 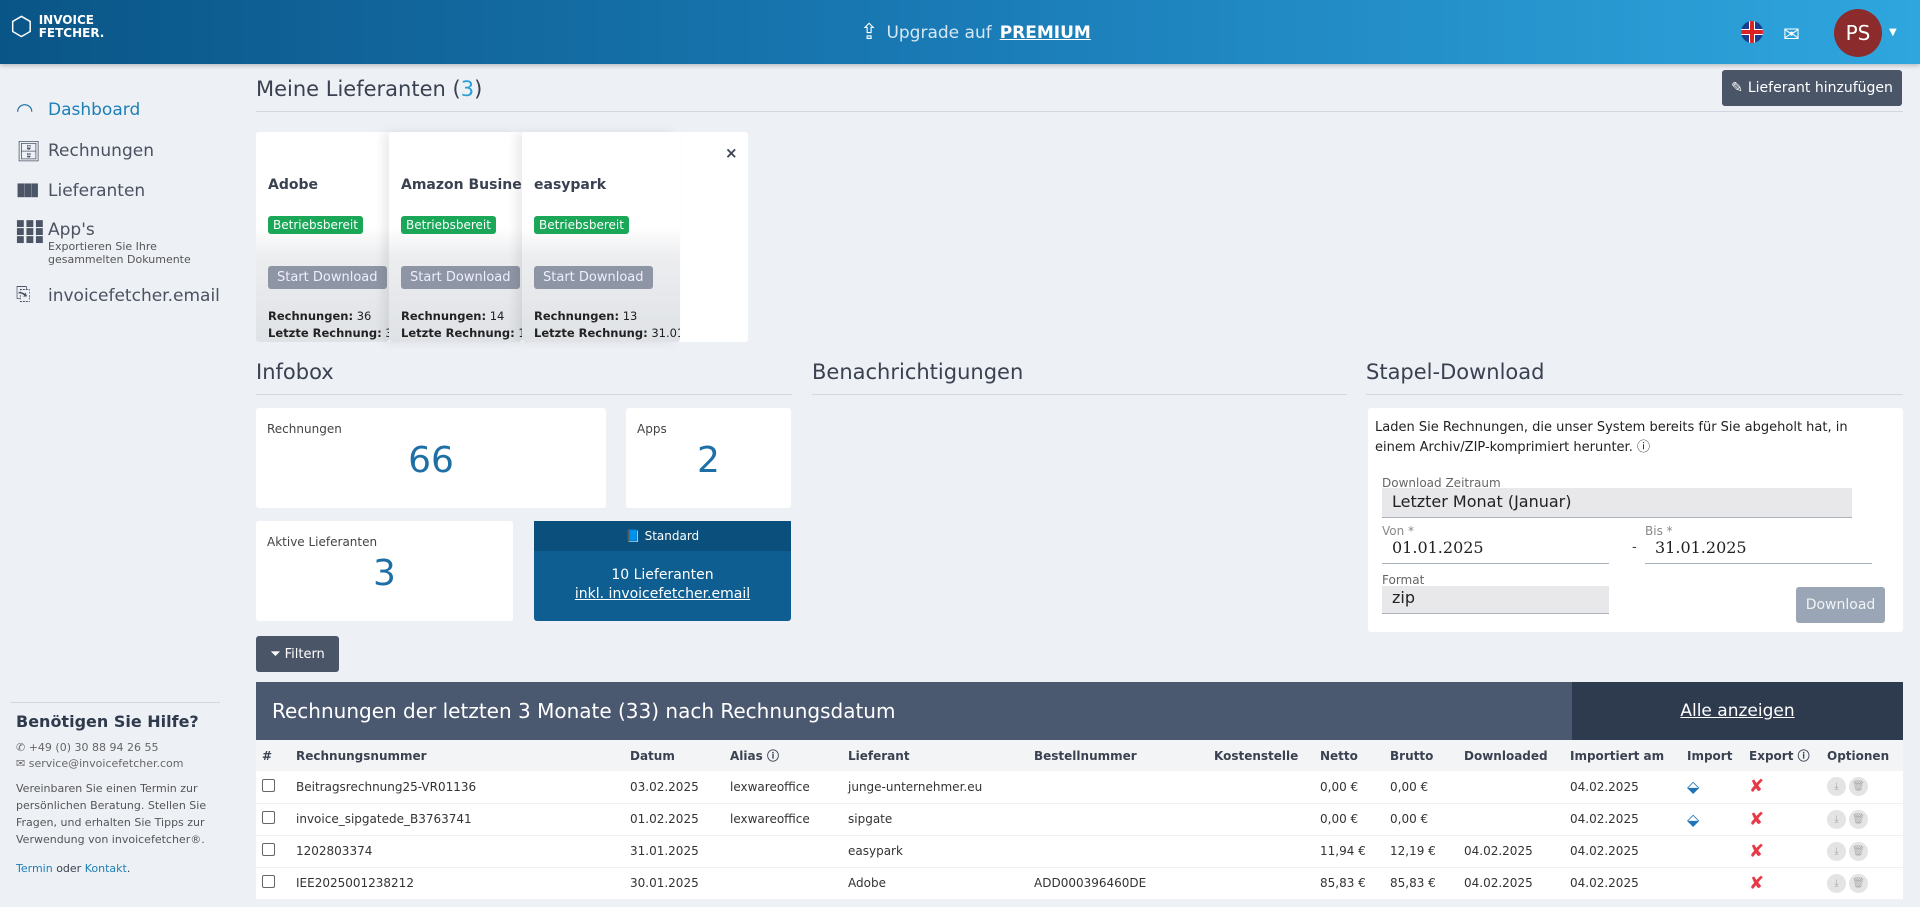 What do you see at coordinates (78, 110) in the screenshot?
I see `sidebar-item-dashboard: ◠ Dashboard` at bounding box center [78, 110].